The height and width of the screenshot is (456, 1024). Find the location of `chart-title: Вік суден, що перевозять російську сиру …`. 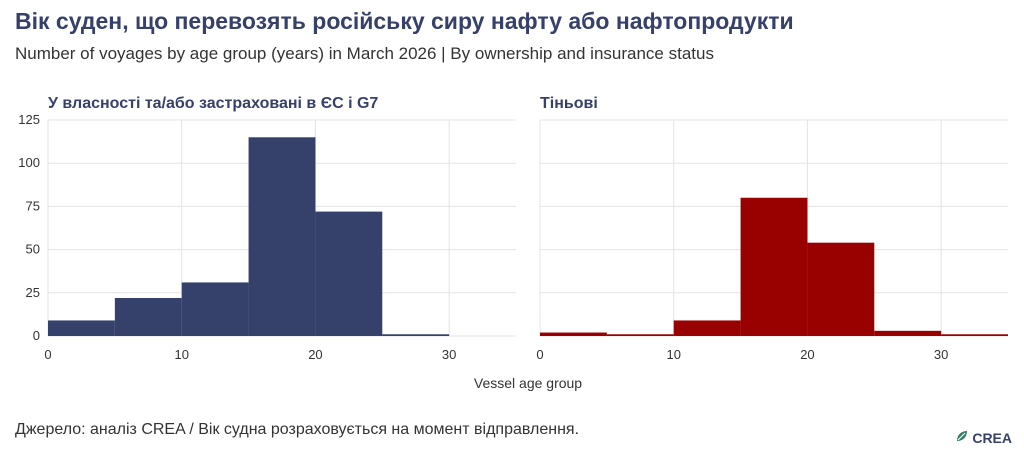

chart-title: Вік суден, що перевозять російську сиру … is located at coordinates (404, 21).